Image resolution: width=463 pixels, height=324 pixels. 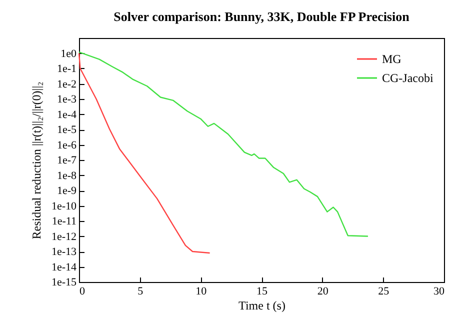 What do you see at coordinates (141, 292) in the screenshot?
I see `x-tick-label: 5` at bounding box center [141, 292].